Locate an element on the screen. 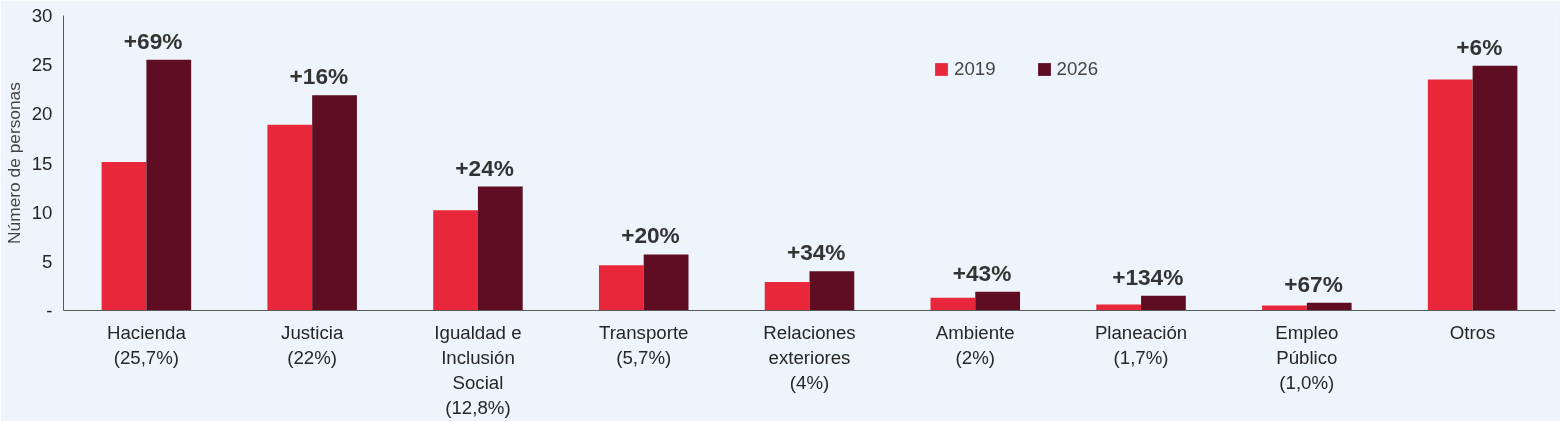 This screenshot has height=421, width=1560. x-tick-label: Empleo Público (1,0%) is located at coordinates (1307, 357).